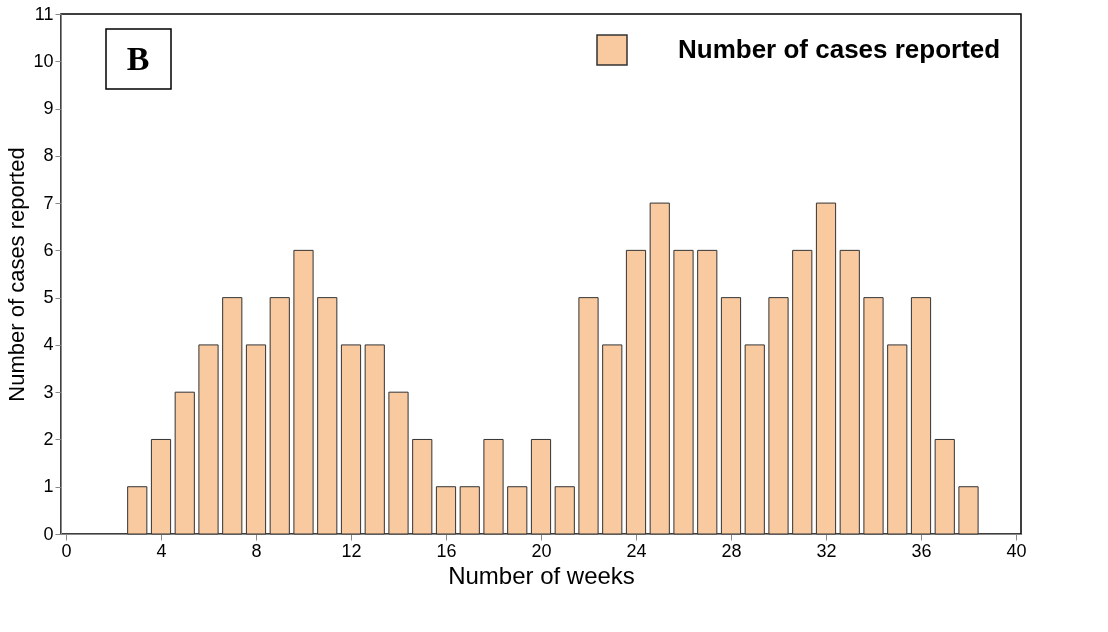 The width and height of the screenshot is (1108, 632). I want to click on y-tick-label: 9, so click(48, 108).